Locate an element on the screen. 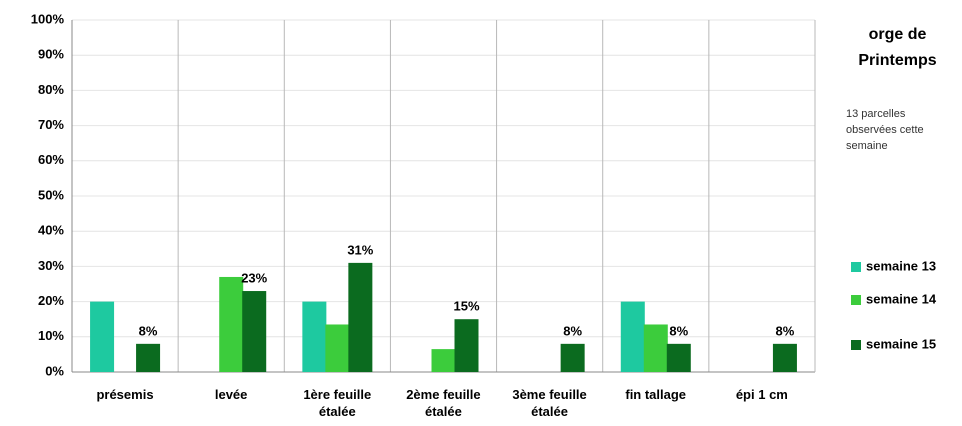 Image resolution: width=962 pixels, height=426 pixels. legend-label: semaine 15 is located at coordinates (901, 343).